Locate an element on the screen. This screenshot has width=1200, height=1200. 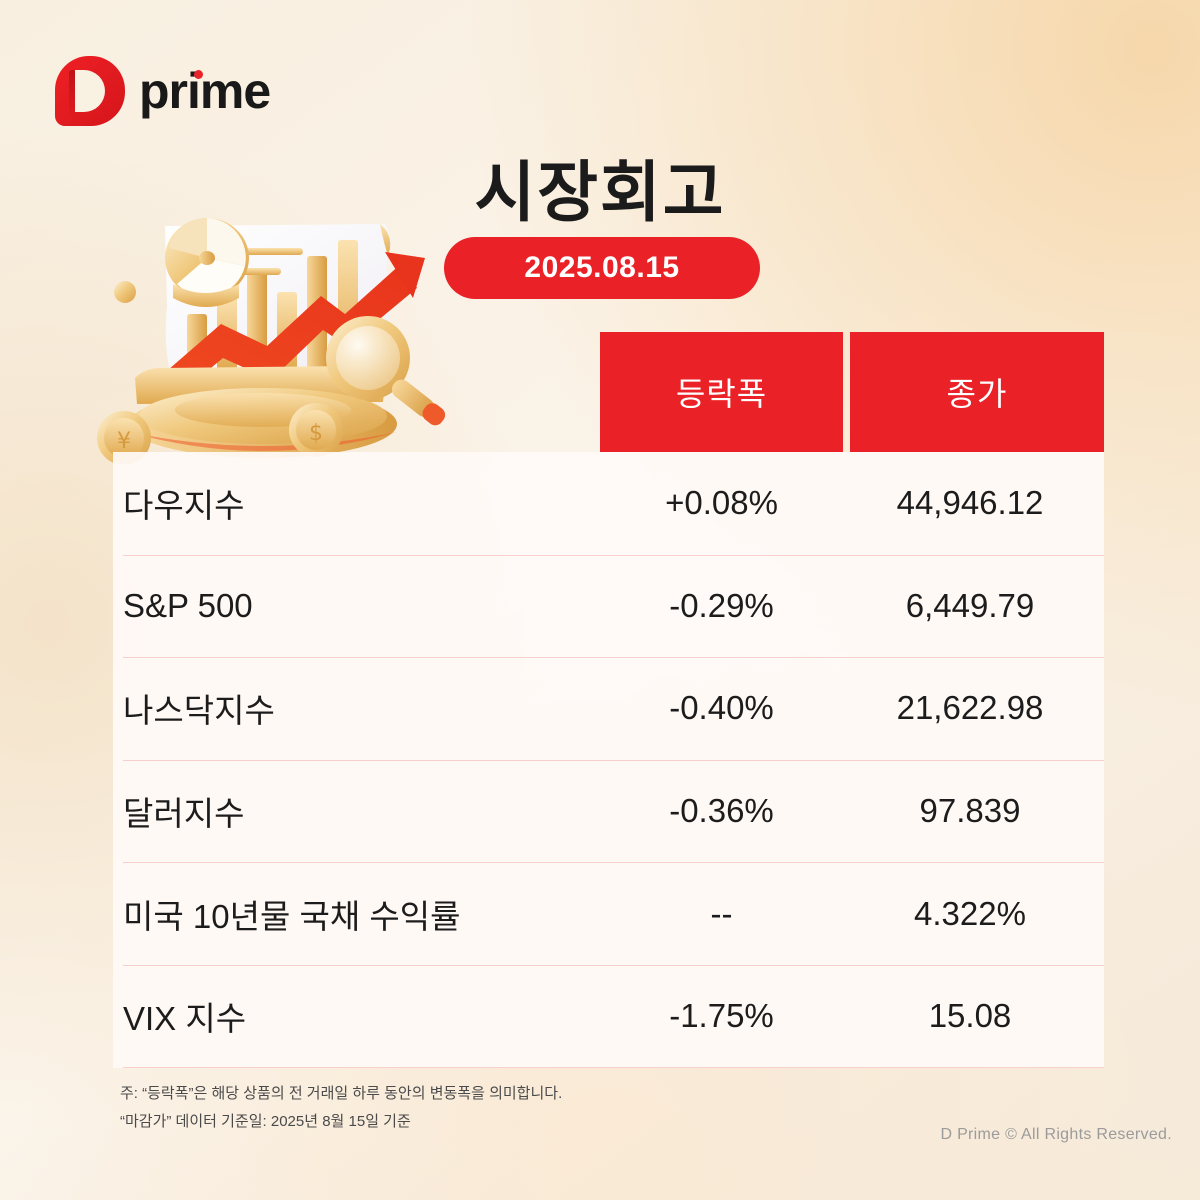
table-row: S&P 500 -0.29% 6,449.79 is located at coordinates (608, 606).